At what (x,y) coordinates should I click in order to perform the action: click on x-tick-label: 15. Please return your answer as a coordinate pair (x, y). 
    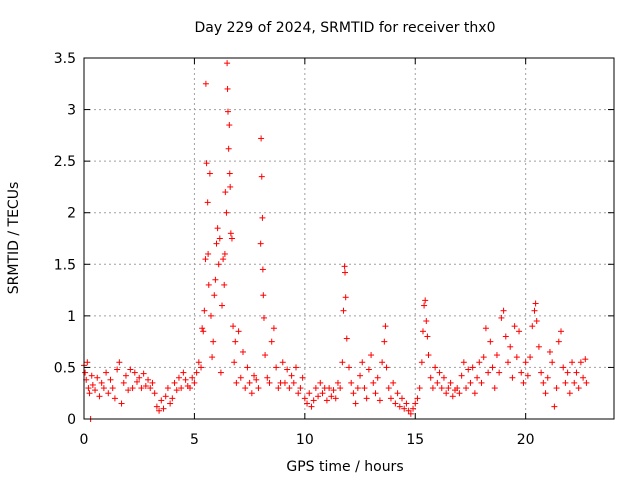
    Looking at the image, I should click on (415, 440).